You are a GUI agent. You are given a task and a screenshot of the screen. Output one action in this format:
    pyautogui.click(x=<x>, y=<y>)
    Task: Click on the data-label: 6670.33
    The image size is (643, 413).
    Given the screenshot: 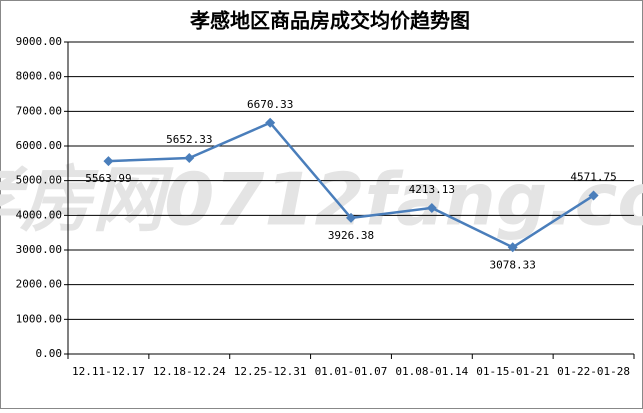 What is the action you would take?
    pyautogui.click(x=270, y=104)
    